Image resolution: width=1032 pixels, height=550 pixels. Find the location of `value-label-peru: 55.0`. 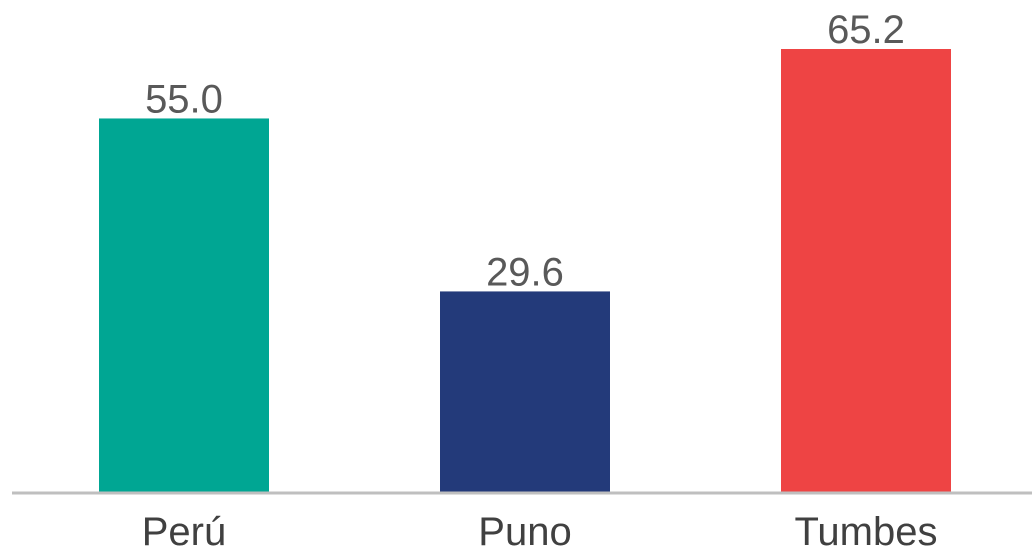

value-label-peru: 55.0 is located at coordinates (184, 99).